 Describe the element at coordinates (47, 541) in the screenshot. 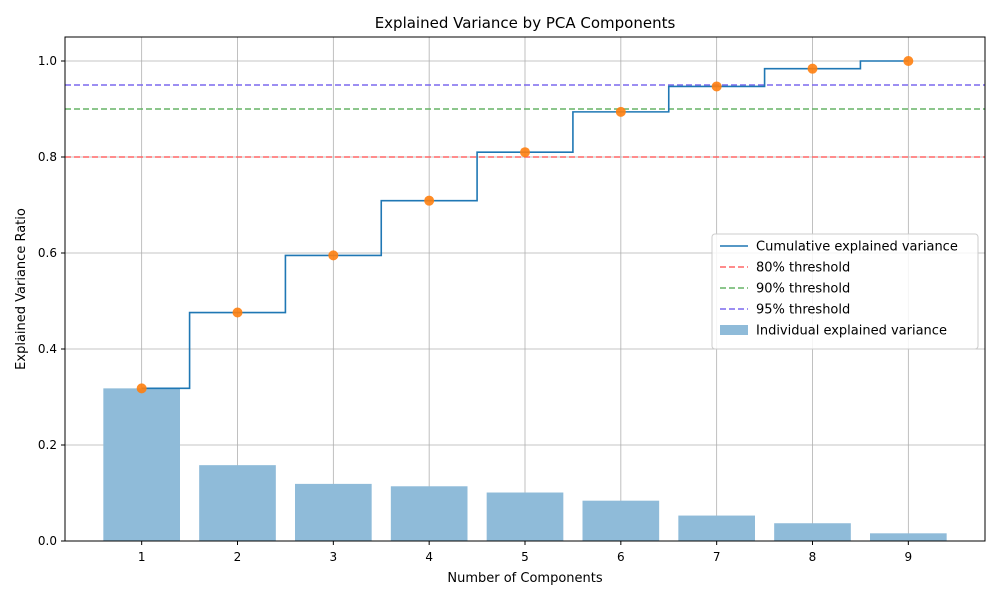

I see `y-tick-label: 0.0` at that location.